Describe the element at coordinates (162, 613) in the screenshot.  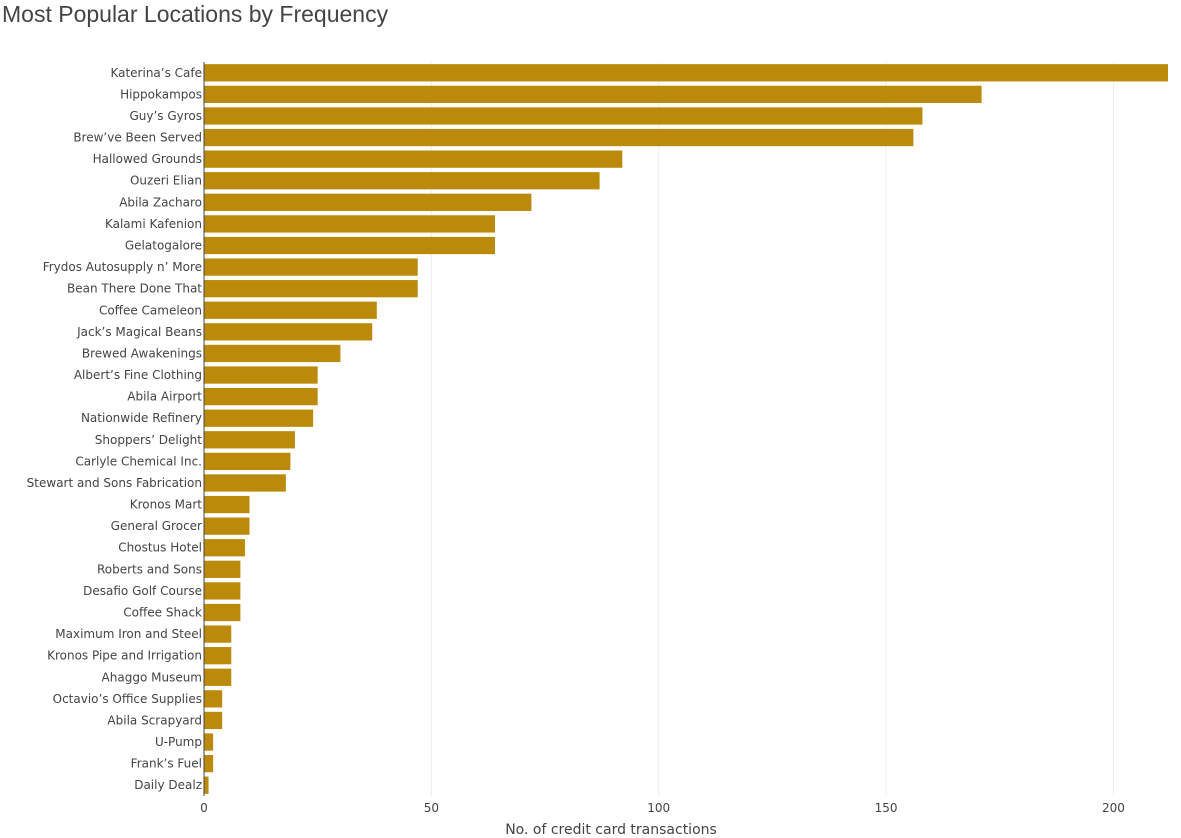
I see `y-tick-label: Coffee Shack` at that location.